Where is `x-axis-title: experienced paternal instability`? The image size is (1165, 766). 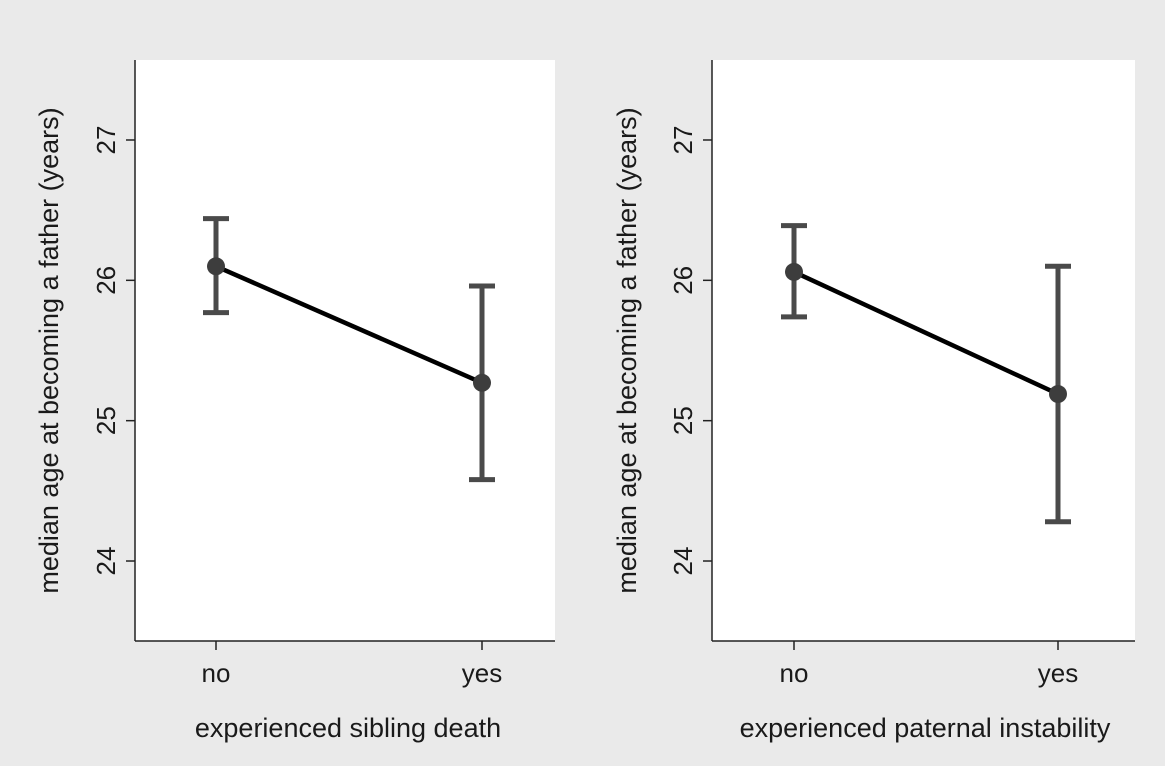
x-axis-title: experienced paternal instability is located at coordinates (925, 728).